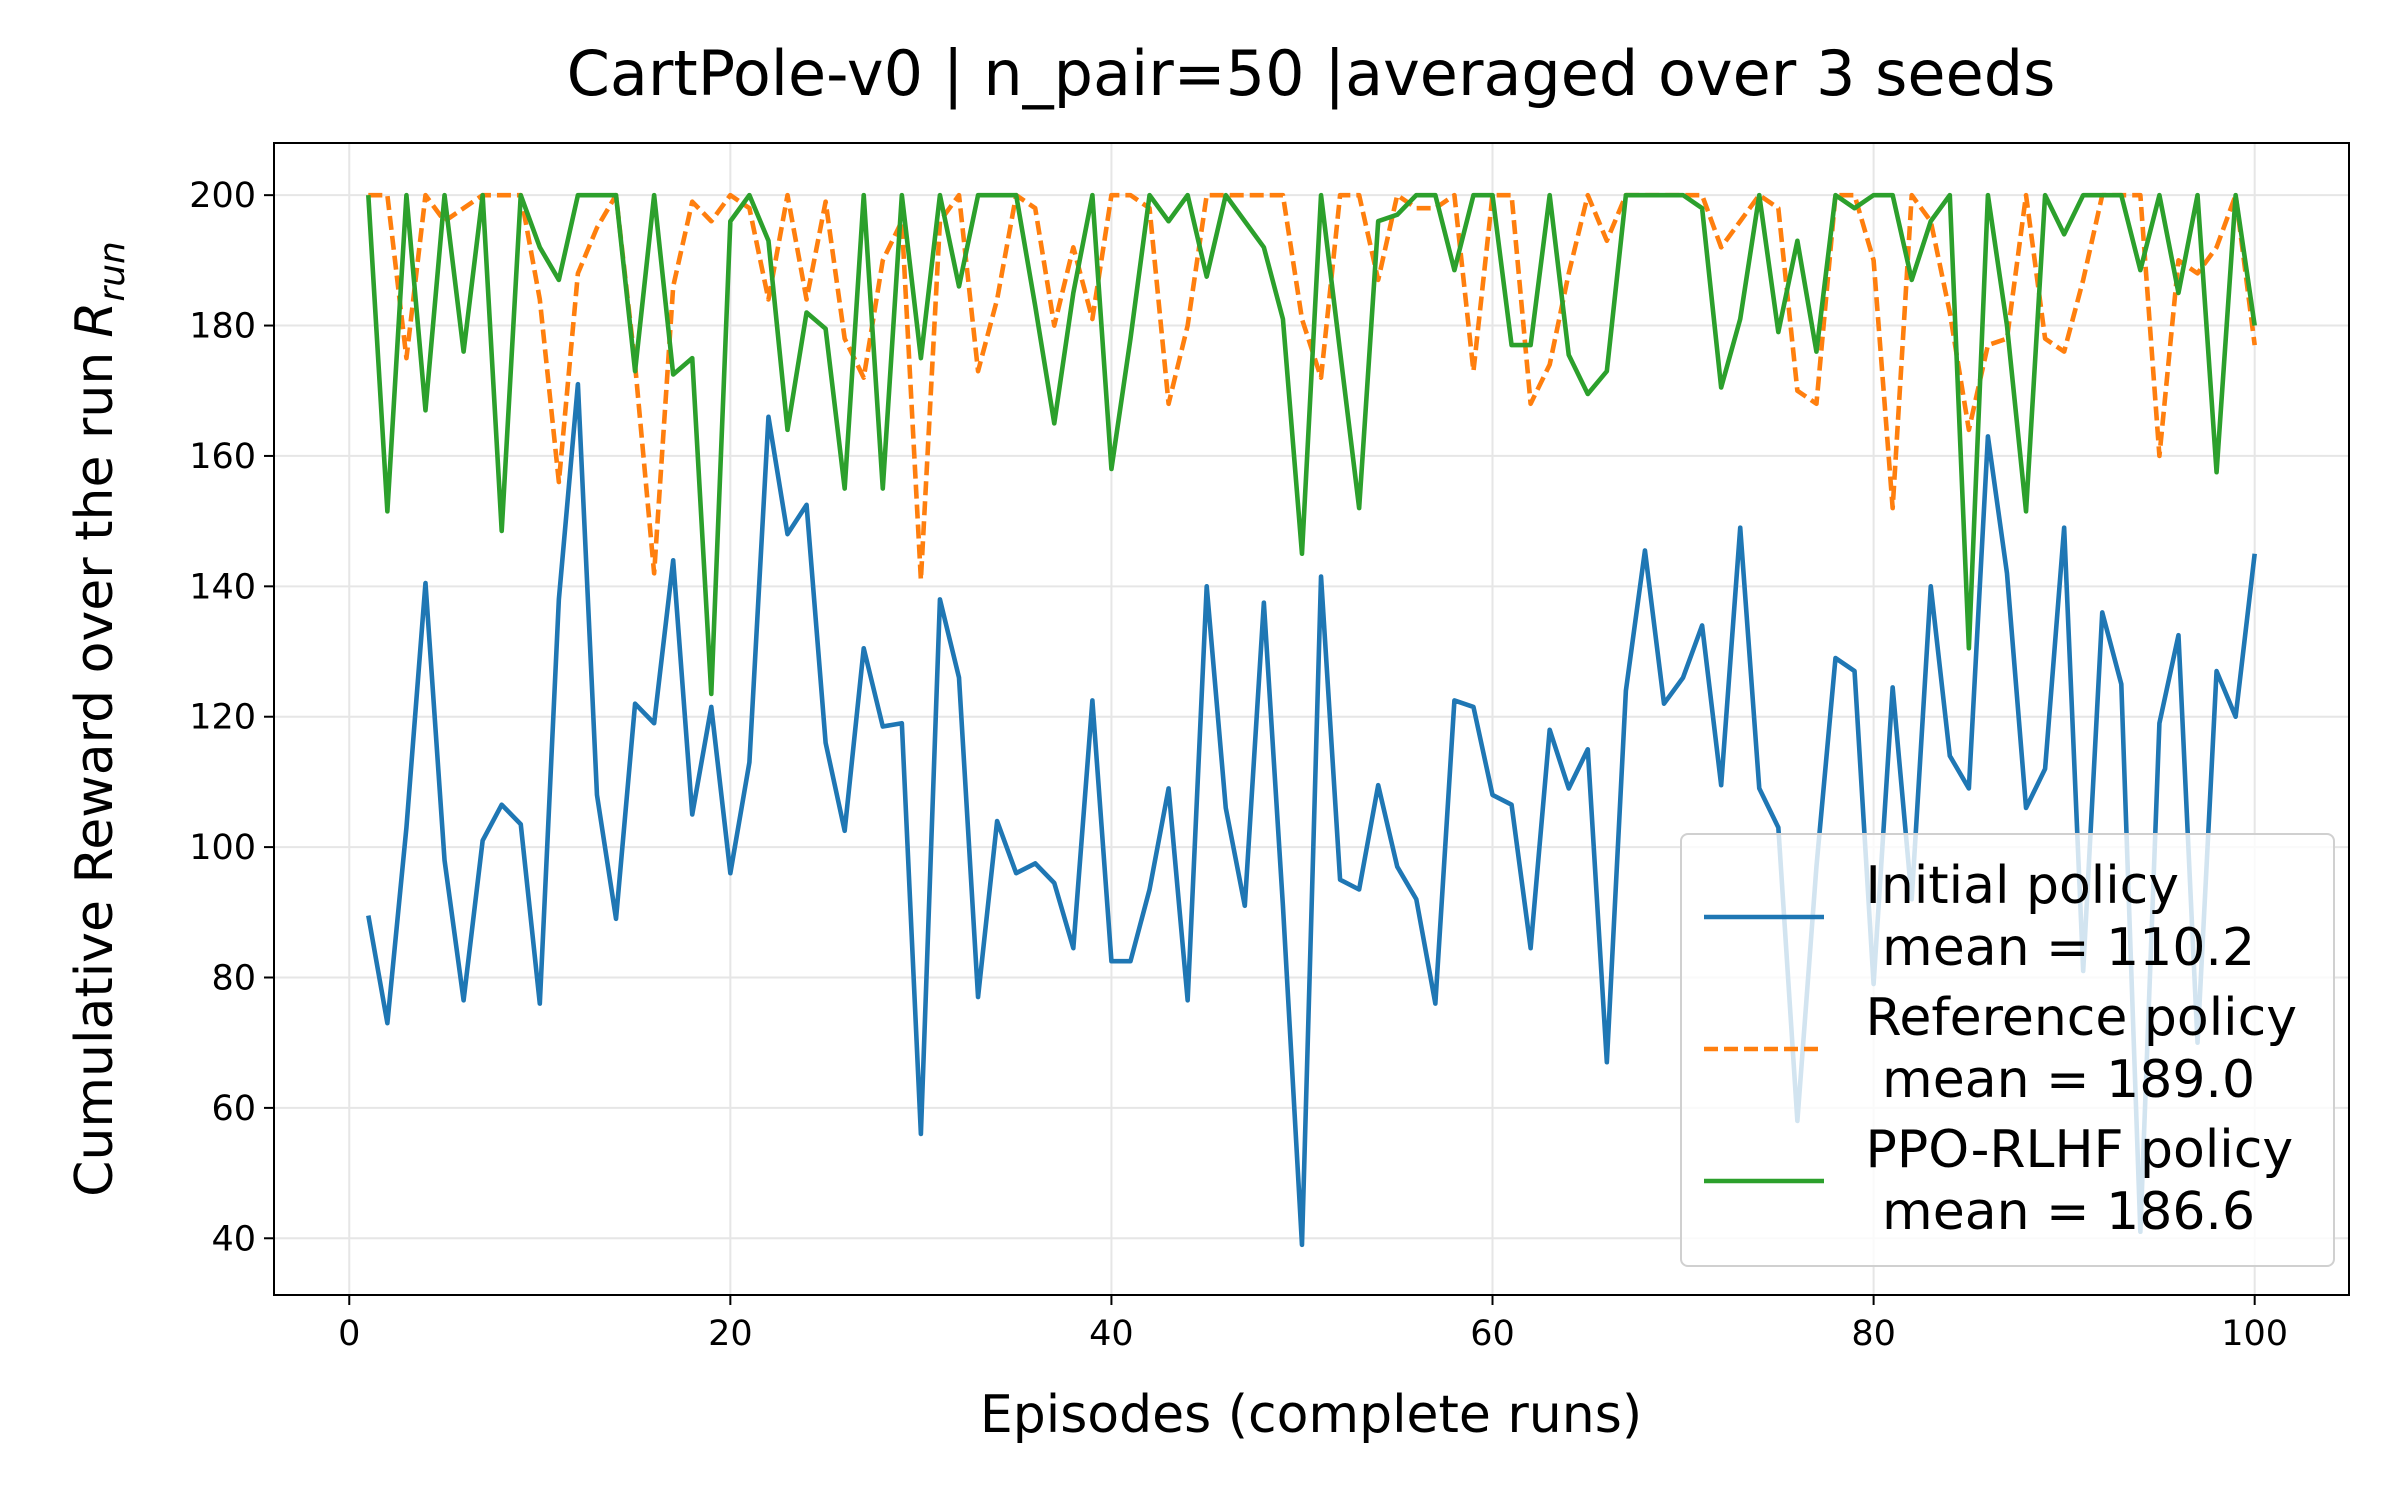 This screenshot has height=1500, width=2400. What do you see at coordinates (95, 774) in the screenshot?
I see `y-axis-label-text: Cumulative Reward over the run` at bounding box center [95, 774].